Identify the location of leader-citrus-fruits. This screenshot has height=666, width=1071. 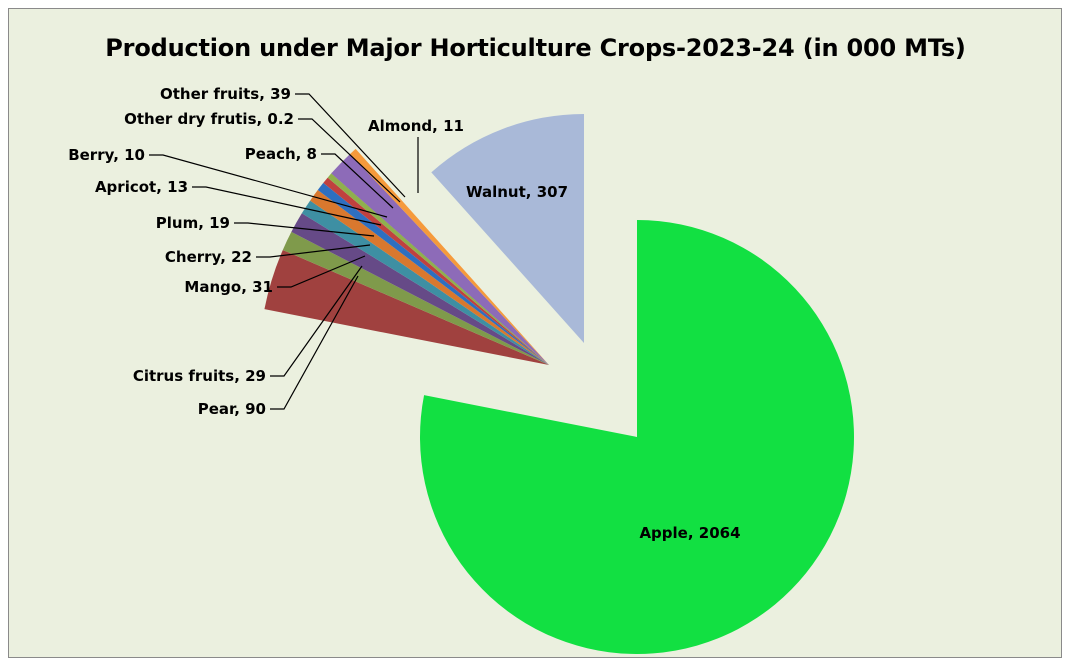
(316, 321).